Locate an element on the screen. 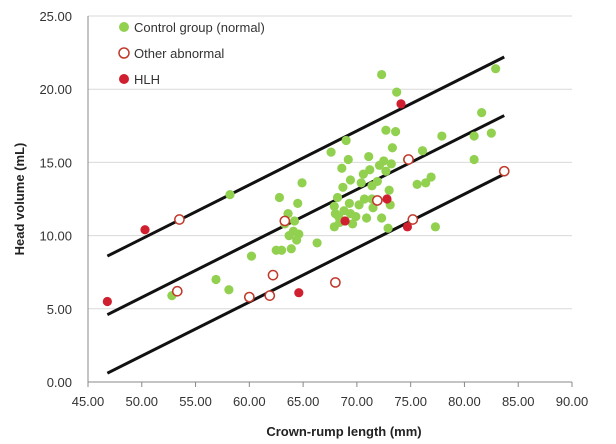 The image size is (616, 444). legend: Control group (normal) Other abnormal HLH is located at coordinates (191, 53).